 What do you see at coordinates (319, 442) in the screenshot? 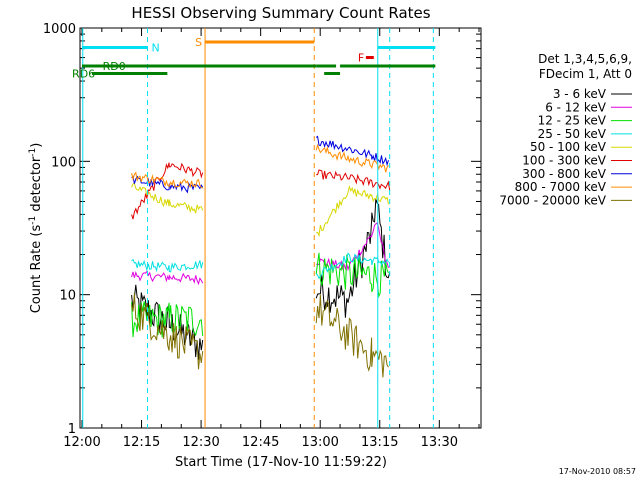
I see `x-tick-label: 13:00` at bounding box center [319, 442].